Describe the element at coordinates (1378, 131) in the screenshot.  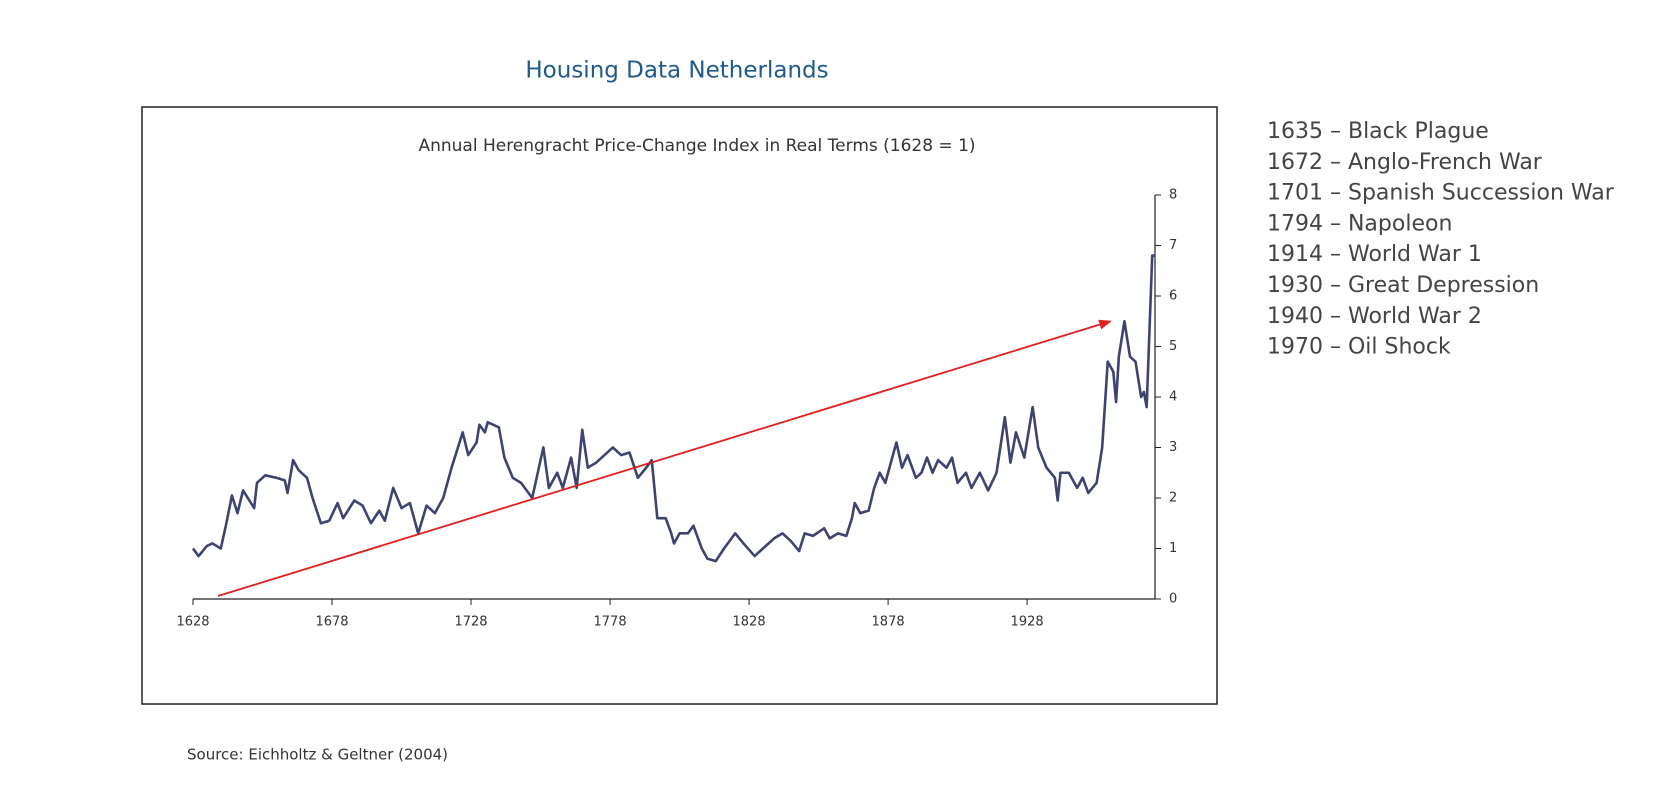
I see `event-item: 1635 – Black Plague` at that location.